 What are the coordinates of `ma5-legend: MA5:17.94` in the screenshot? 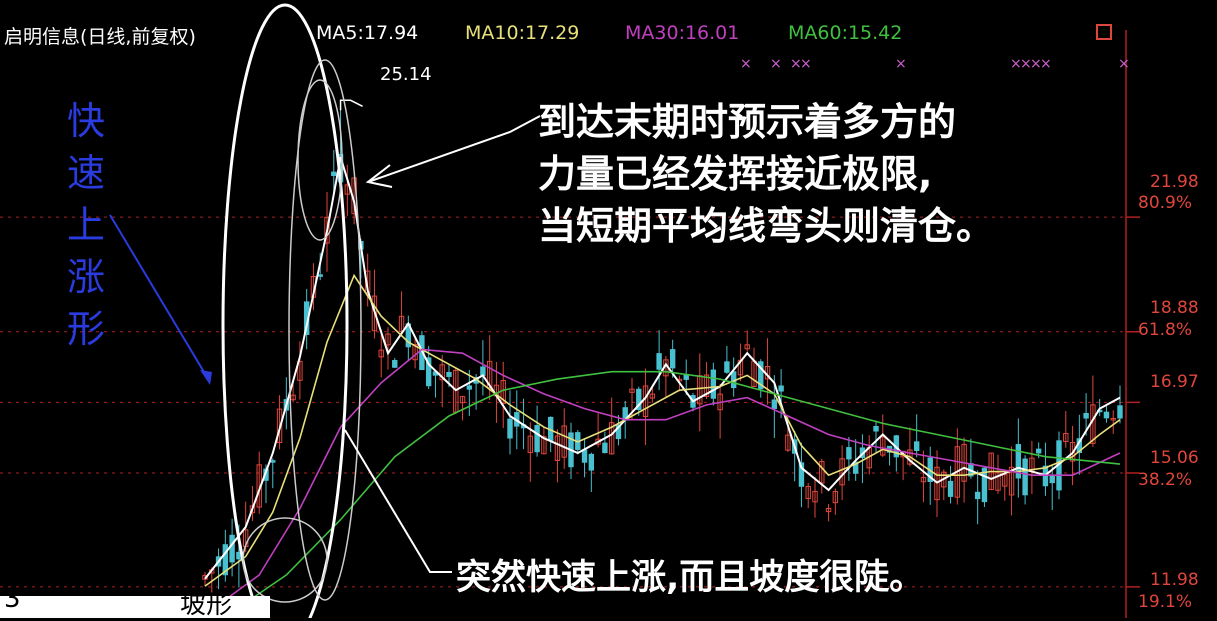 It's located at (367, 33).